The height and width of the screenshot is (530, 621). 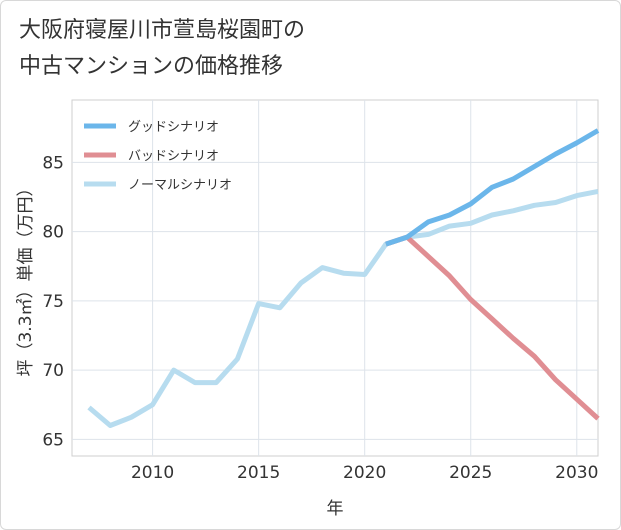 What do you see at coordinates (53, 440) in the screenshot?
I see `y-tick-label: 65` at bounding box center [53, 440].